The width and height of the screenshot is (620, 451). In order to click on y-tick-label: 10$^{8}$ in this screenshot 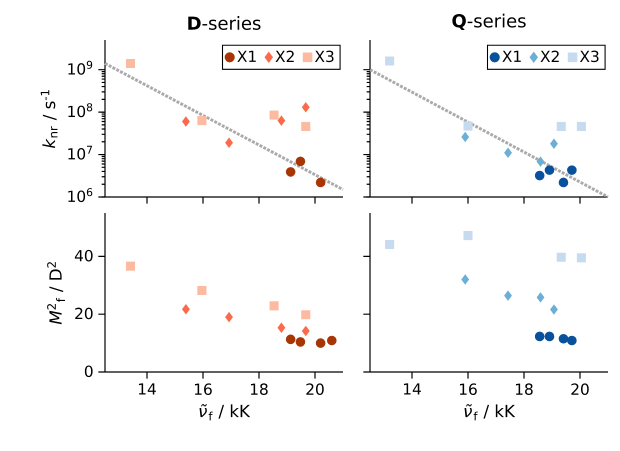, I will do `click(80, 110)`.